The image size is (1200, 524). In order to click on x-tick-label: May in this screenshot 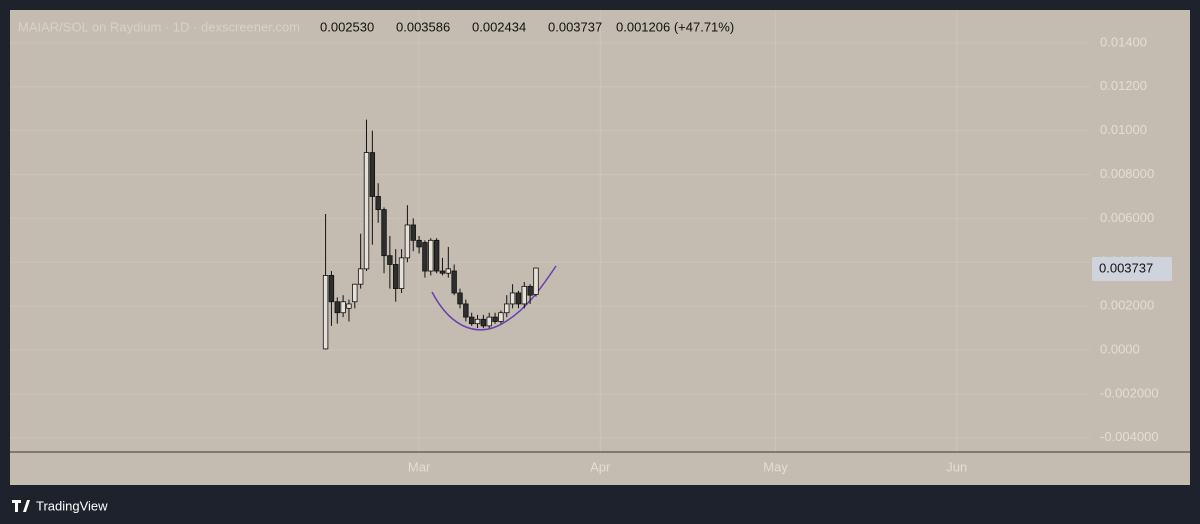, I will do `click(775, 466)`.